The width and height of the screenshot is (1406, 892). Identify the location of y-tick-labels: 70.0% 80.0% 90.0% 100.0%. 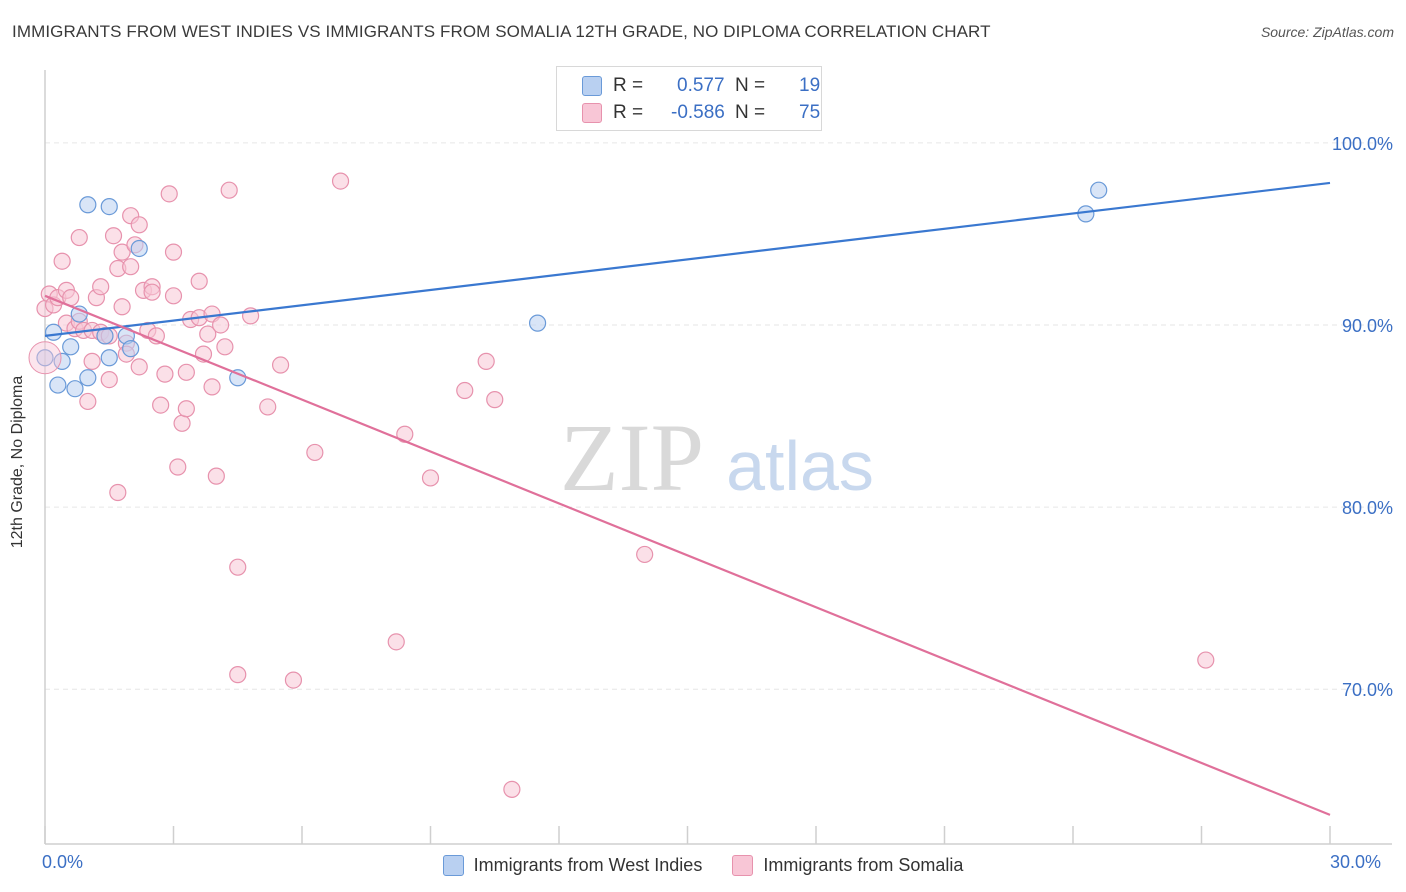
(1362, 417).